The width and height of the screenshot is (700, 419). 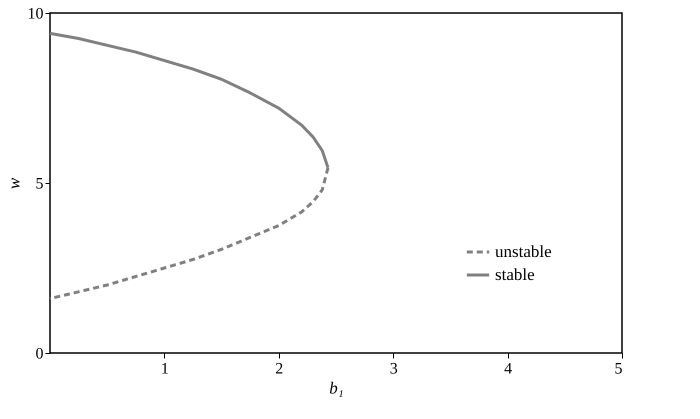 I want to click on legend-label: stable, so click(x=515, y=274).